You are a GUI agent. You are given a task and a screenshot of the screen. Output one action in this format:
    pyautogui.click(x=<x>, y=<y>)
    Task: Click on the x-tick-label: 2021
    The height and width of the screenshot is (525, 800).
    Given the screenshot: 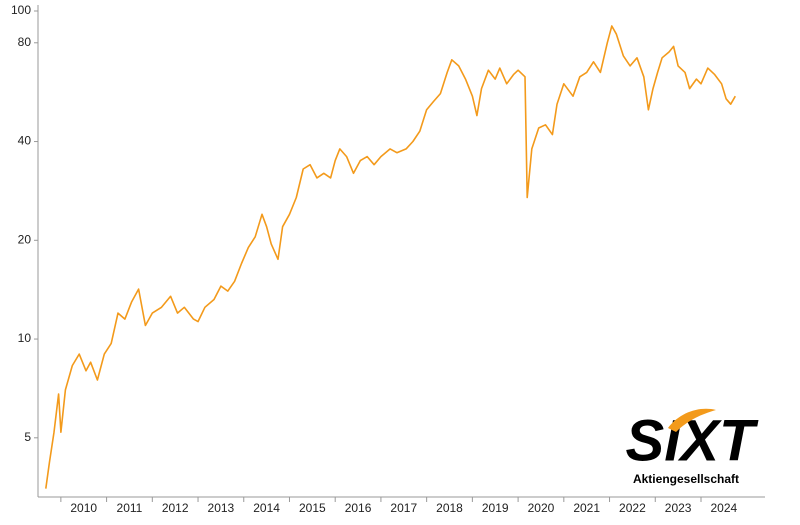 What is the action you would take?
    pyautogui.click(x=586, y=508)
    